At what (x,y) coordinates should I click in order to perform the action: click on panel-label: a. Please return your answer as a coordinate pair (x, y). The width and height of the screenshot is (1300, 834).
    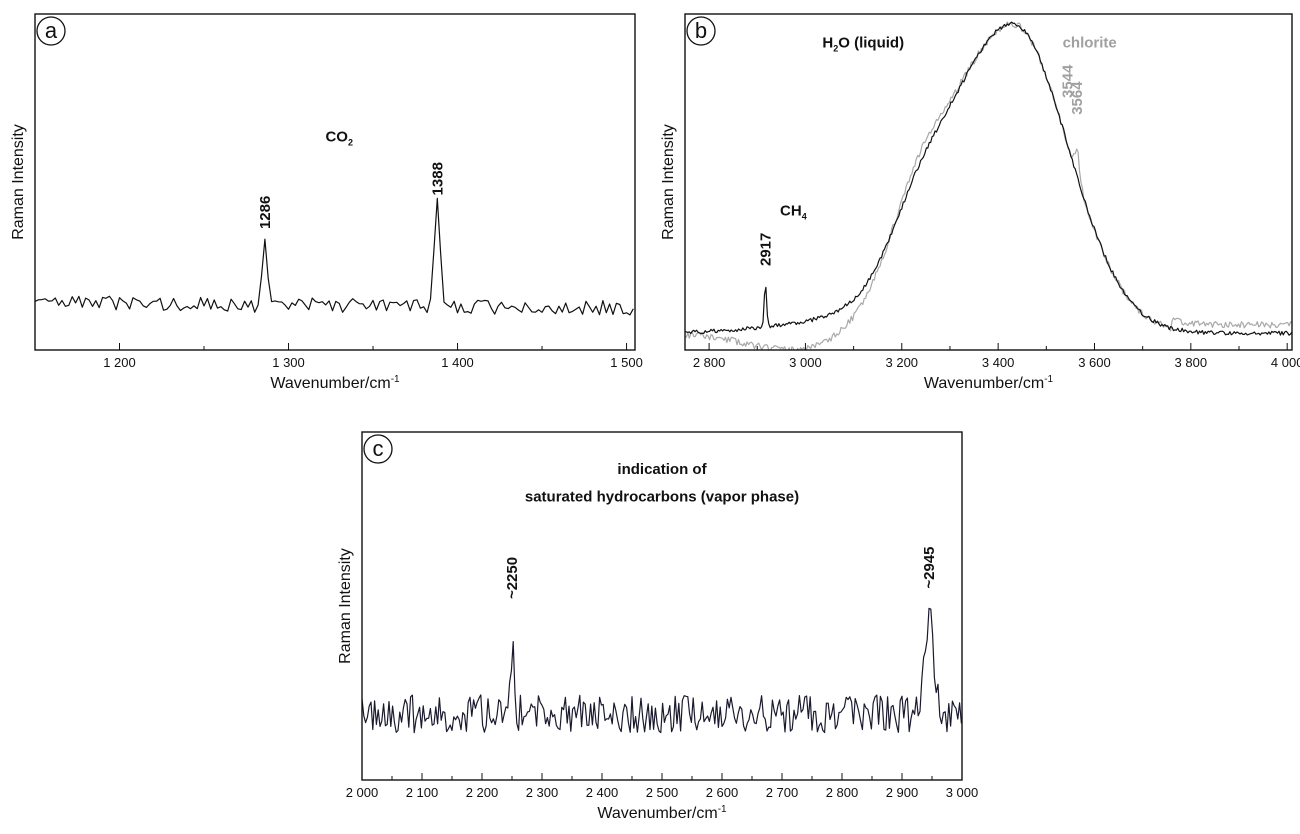
    Looking at the image, I should click on (51, 30).